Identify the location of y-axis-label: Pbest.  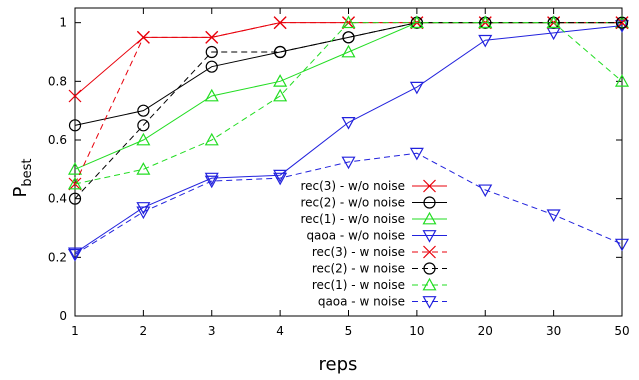
(22, 178).